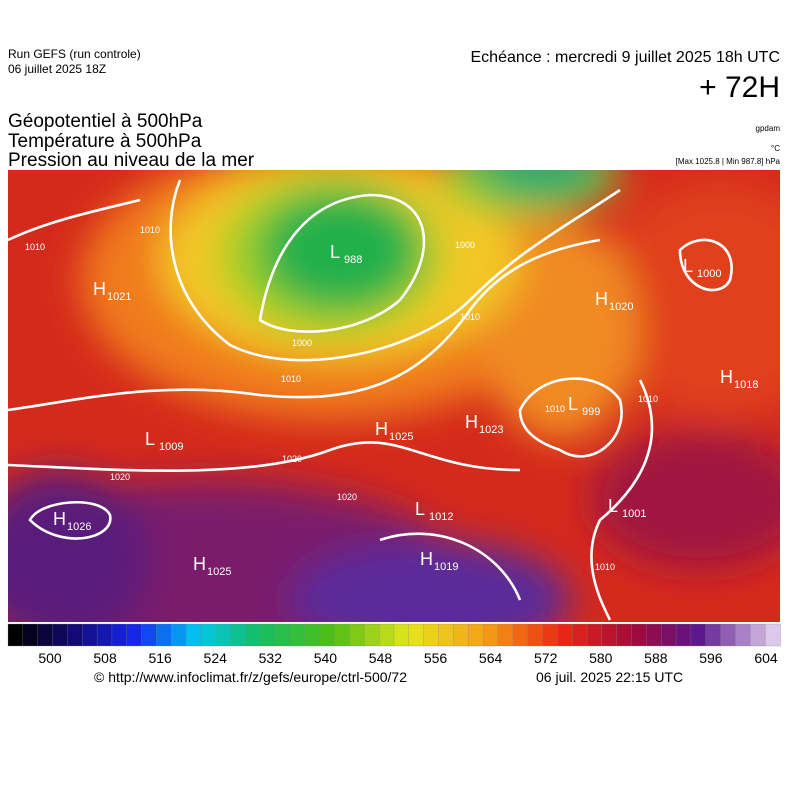 This screenshot has width=788, height=794. What do you see at coordinates (746, 385) in the screenshot?
I see `center-value: 1018` at bounding box center [746, 385].